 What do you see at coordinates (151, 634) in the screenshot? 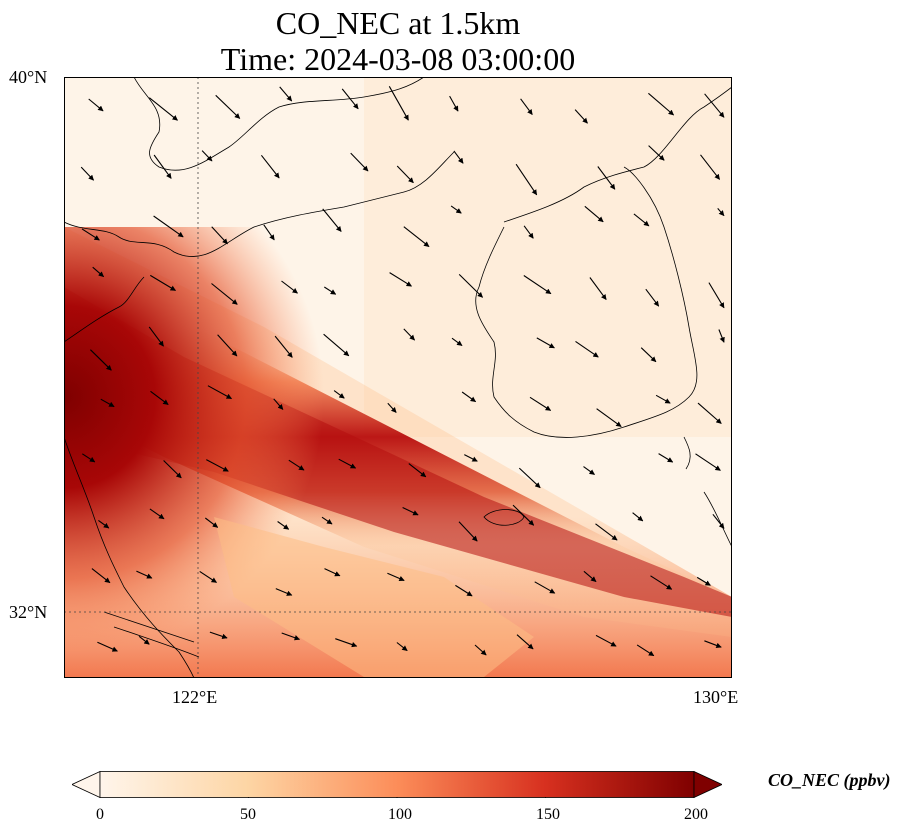
I see `coastline-yangtze-mouth` at bounding box center [151, 634].